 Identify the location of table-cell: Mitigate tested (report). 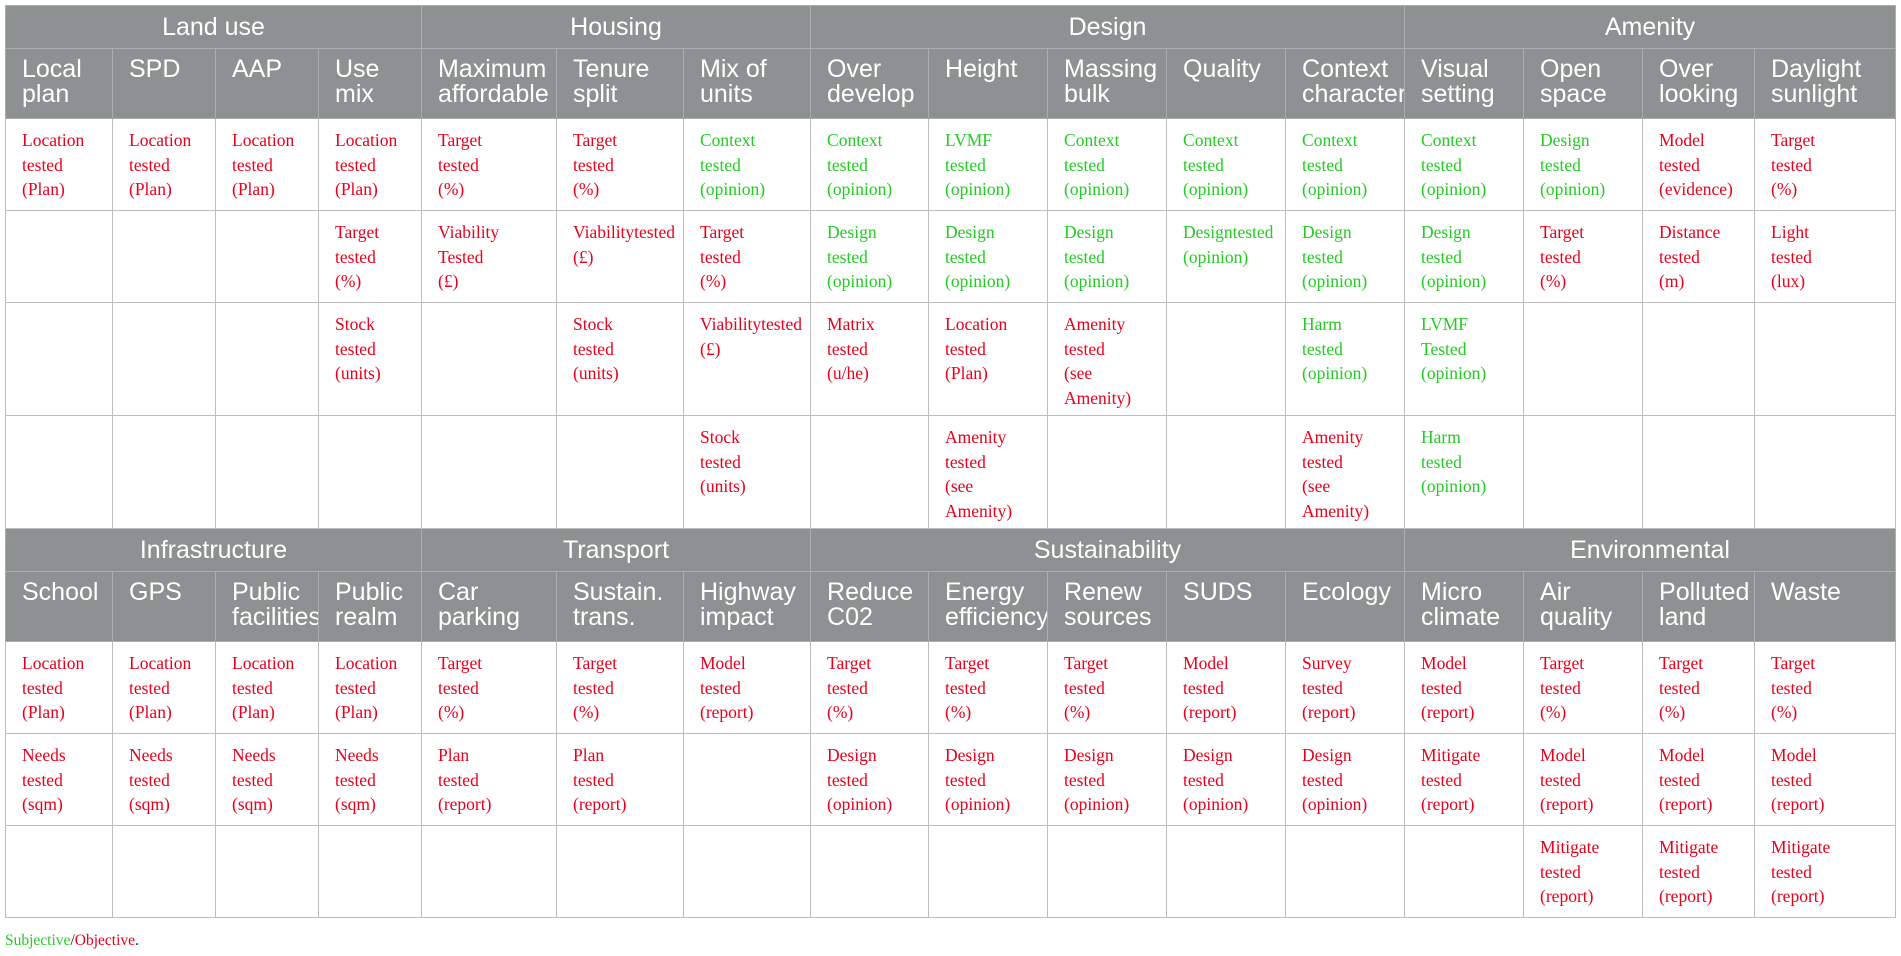
(1699, 871).